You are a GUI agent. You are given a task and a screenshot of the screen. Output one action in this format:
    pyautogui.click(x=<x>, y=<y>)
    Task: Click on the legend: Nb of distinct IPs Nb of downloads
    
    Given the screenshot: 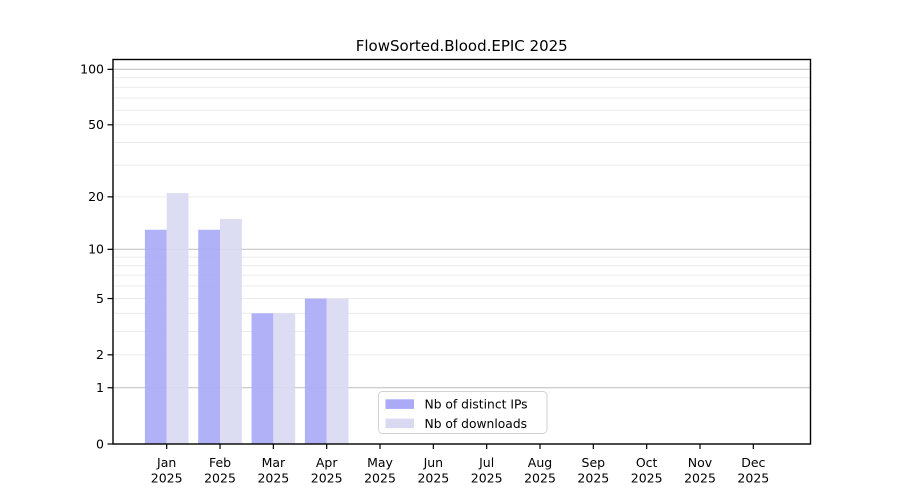 What is the action you would take?
    pyautogui.click(x=463, y=412)
    